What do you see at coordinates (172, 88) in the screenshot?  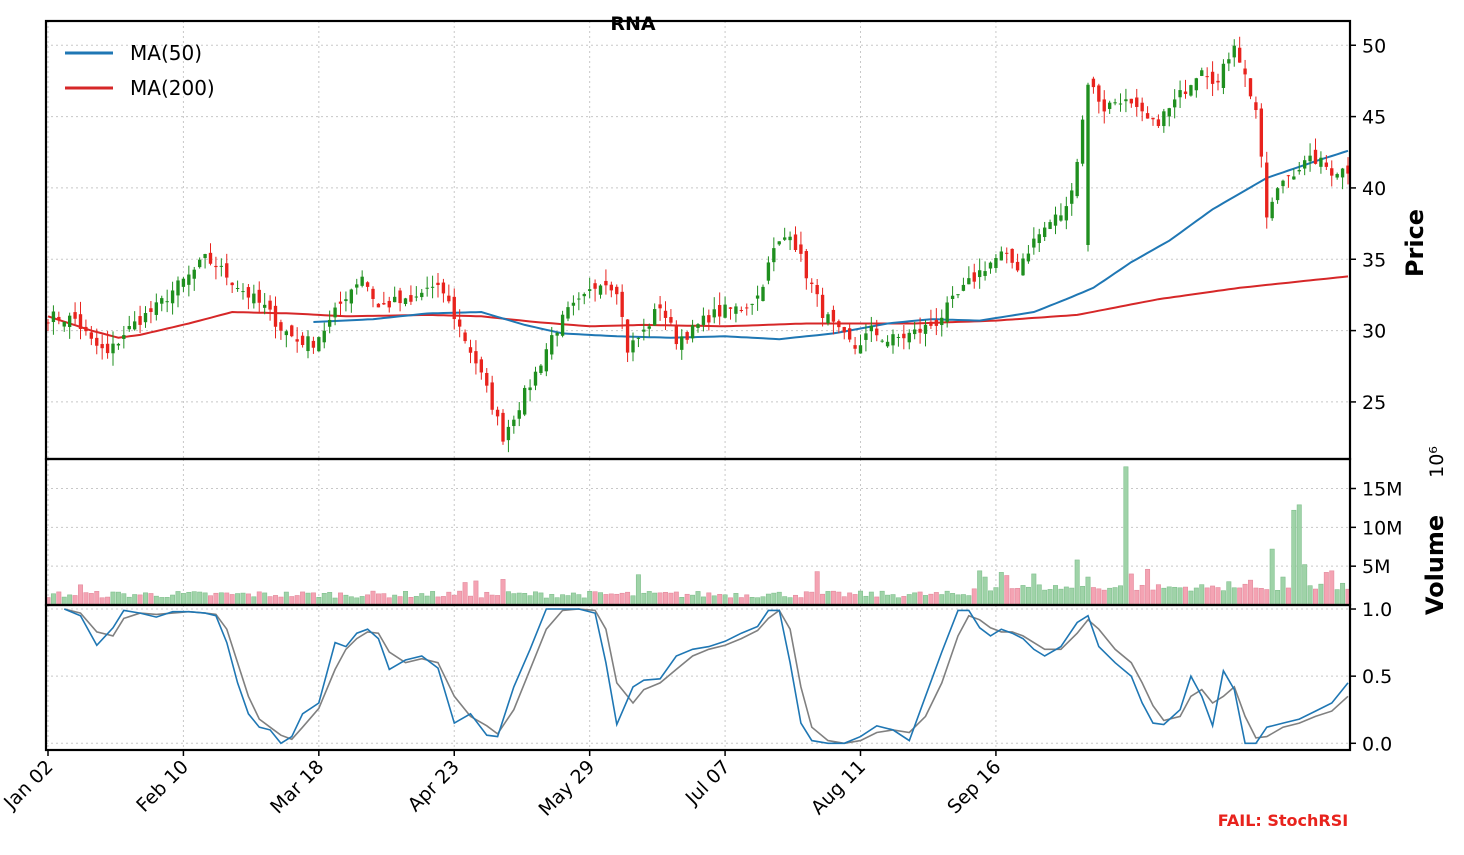 I see `legend-label-ma200: MA(200)` at bounding box center [172, 88].